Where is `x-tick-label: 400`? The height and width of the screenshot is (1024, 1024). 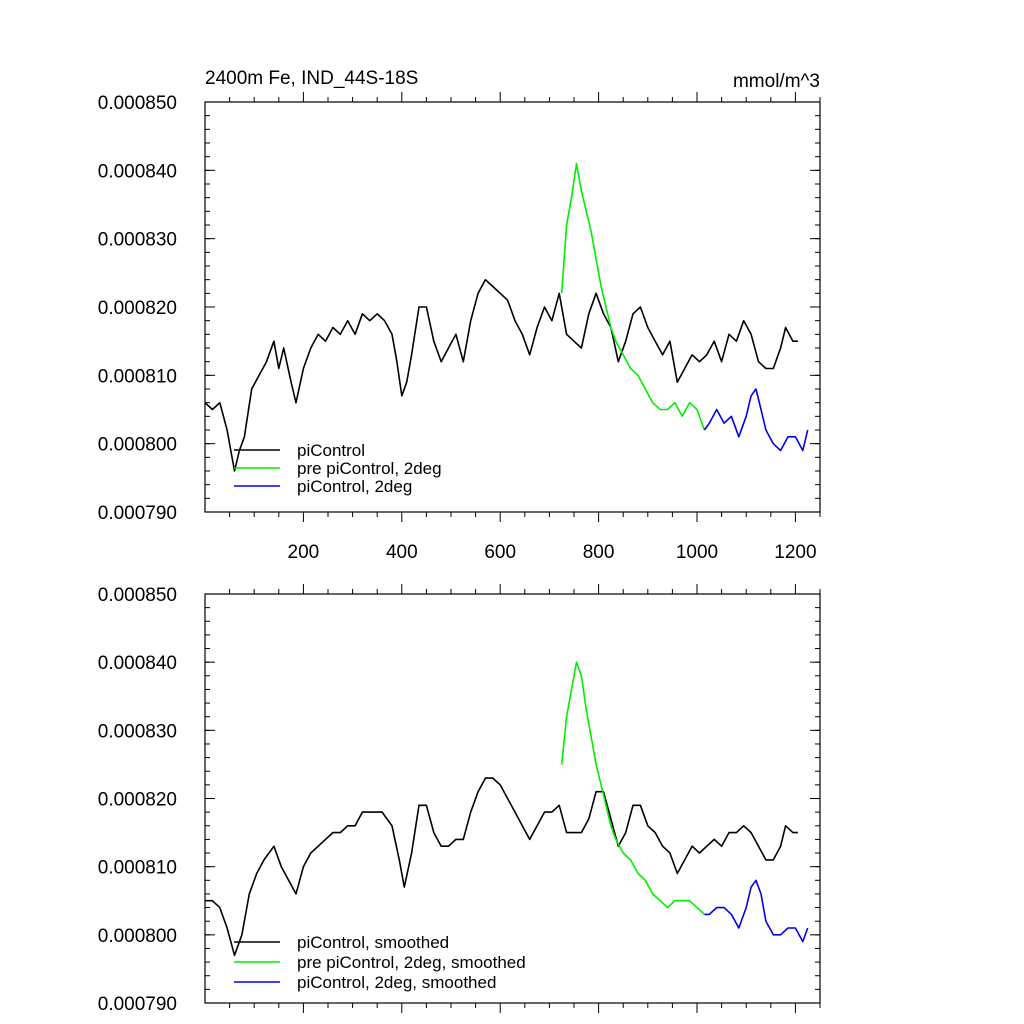
x-tick-label: 400 is located at coordinates (402, 552).